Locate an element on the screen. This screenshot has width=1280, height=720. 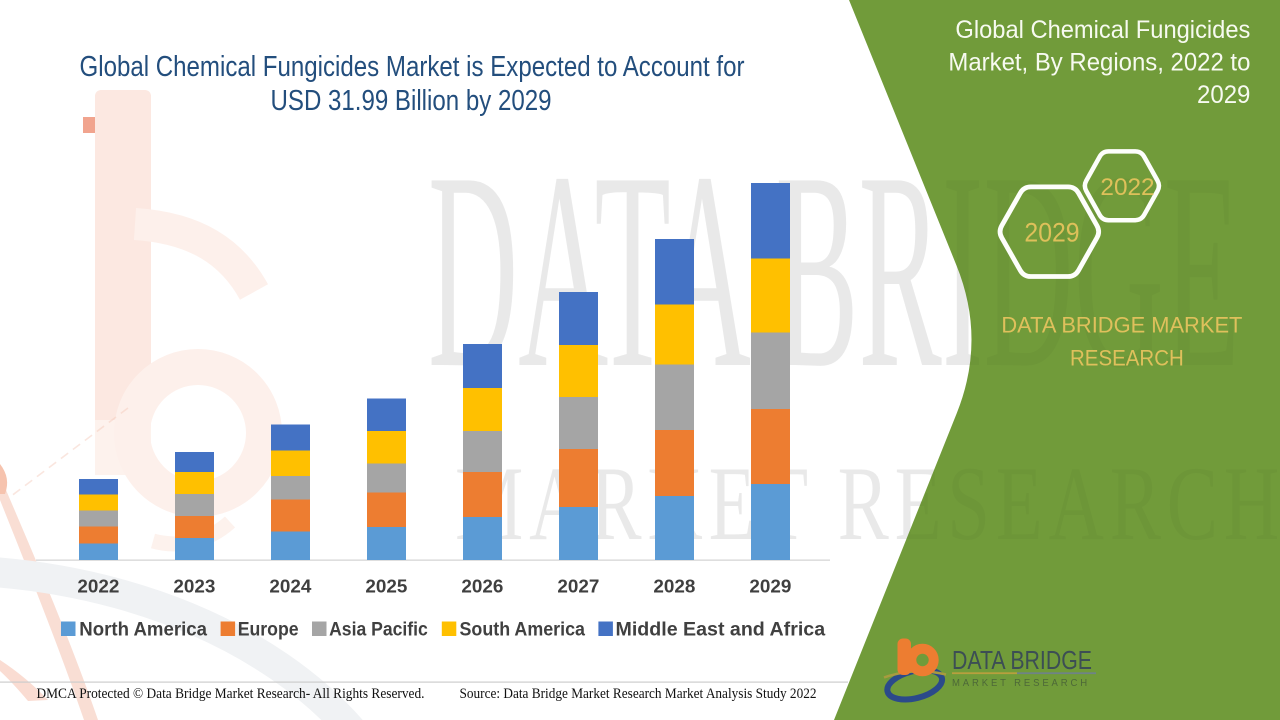
svg-text: Asia Pacific is located at coordinates (378, 629).